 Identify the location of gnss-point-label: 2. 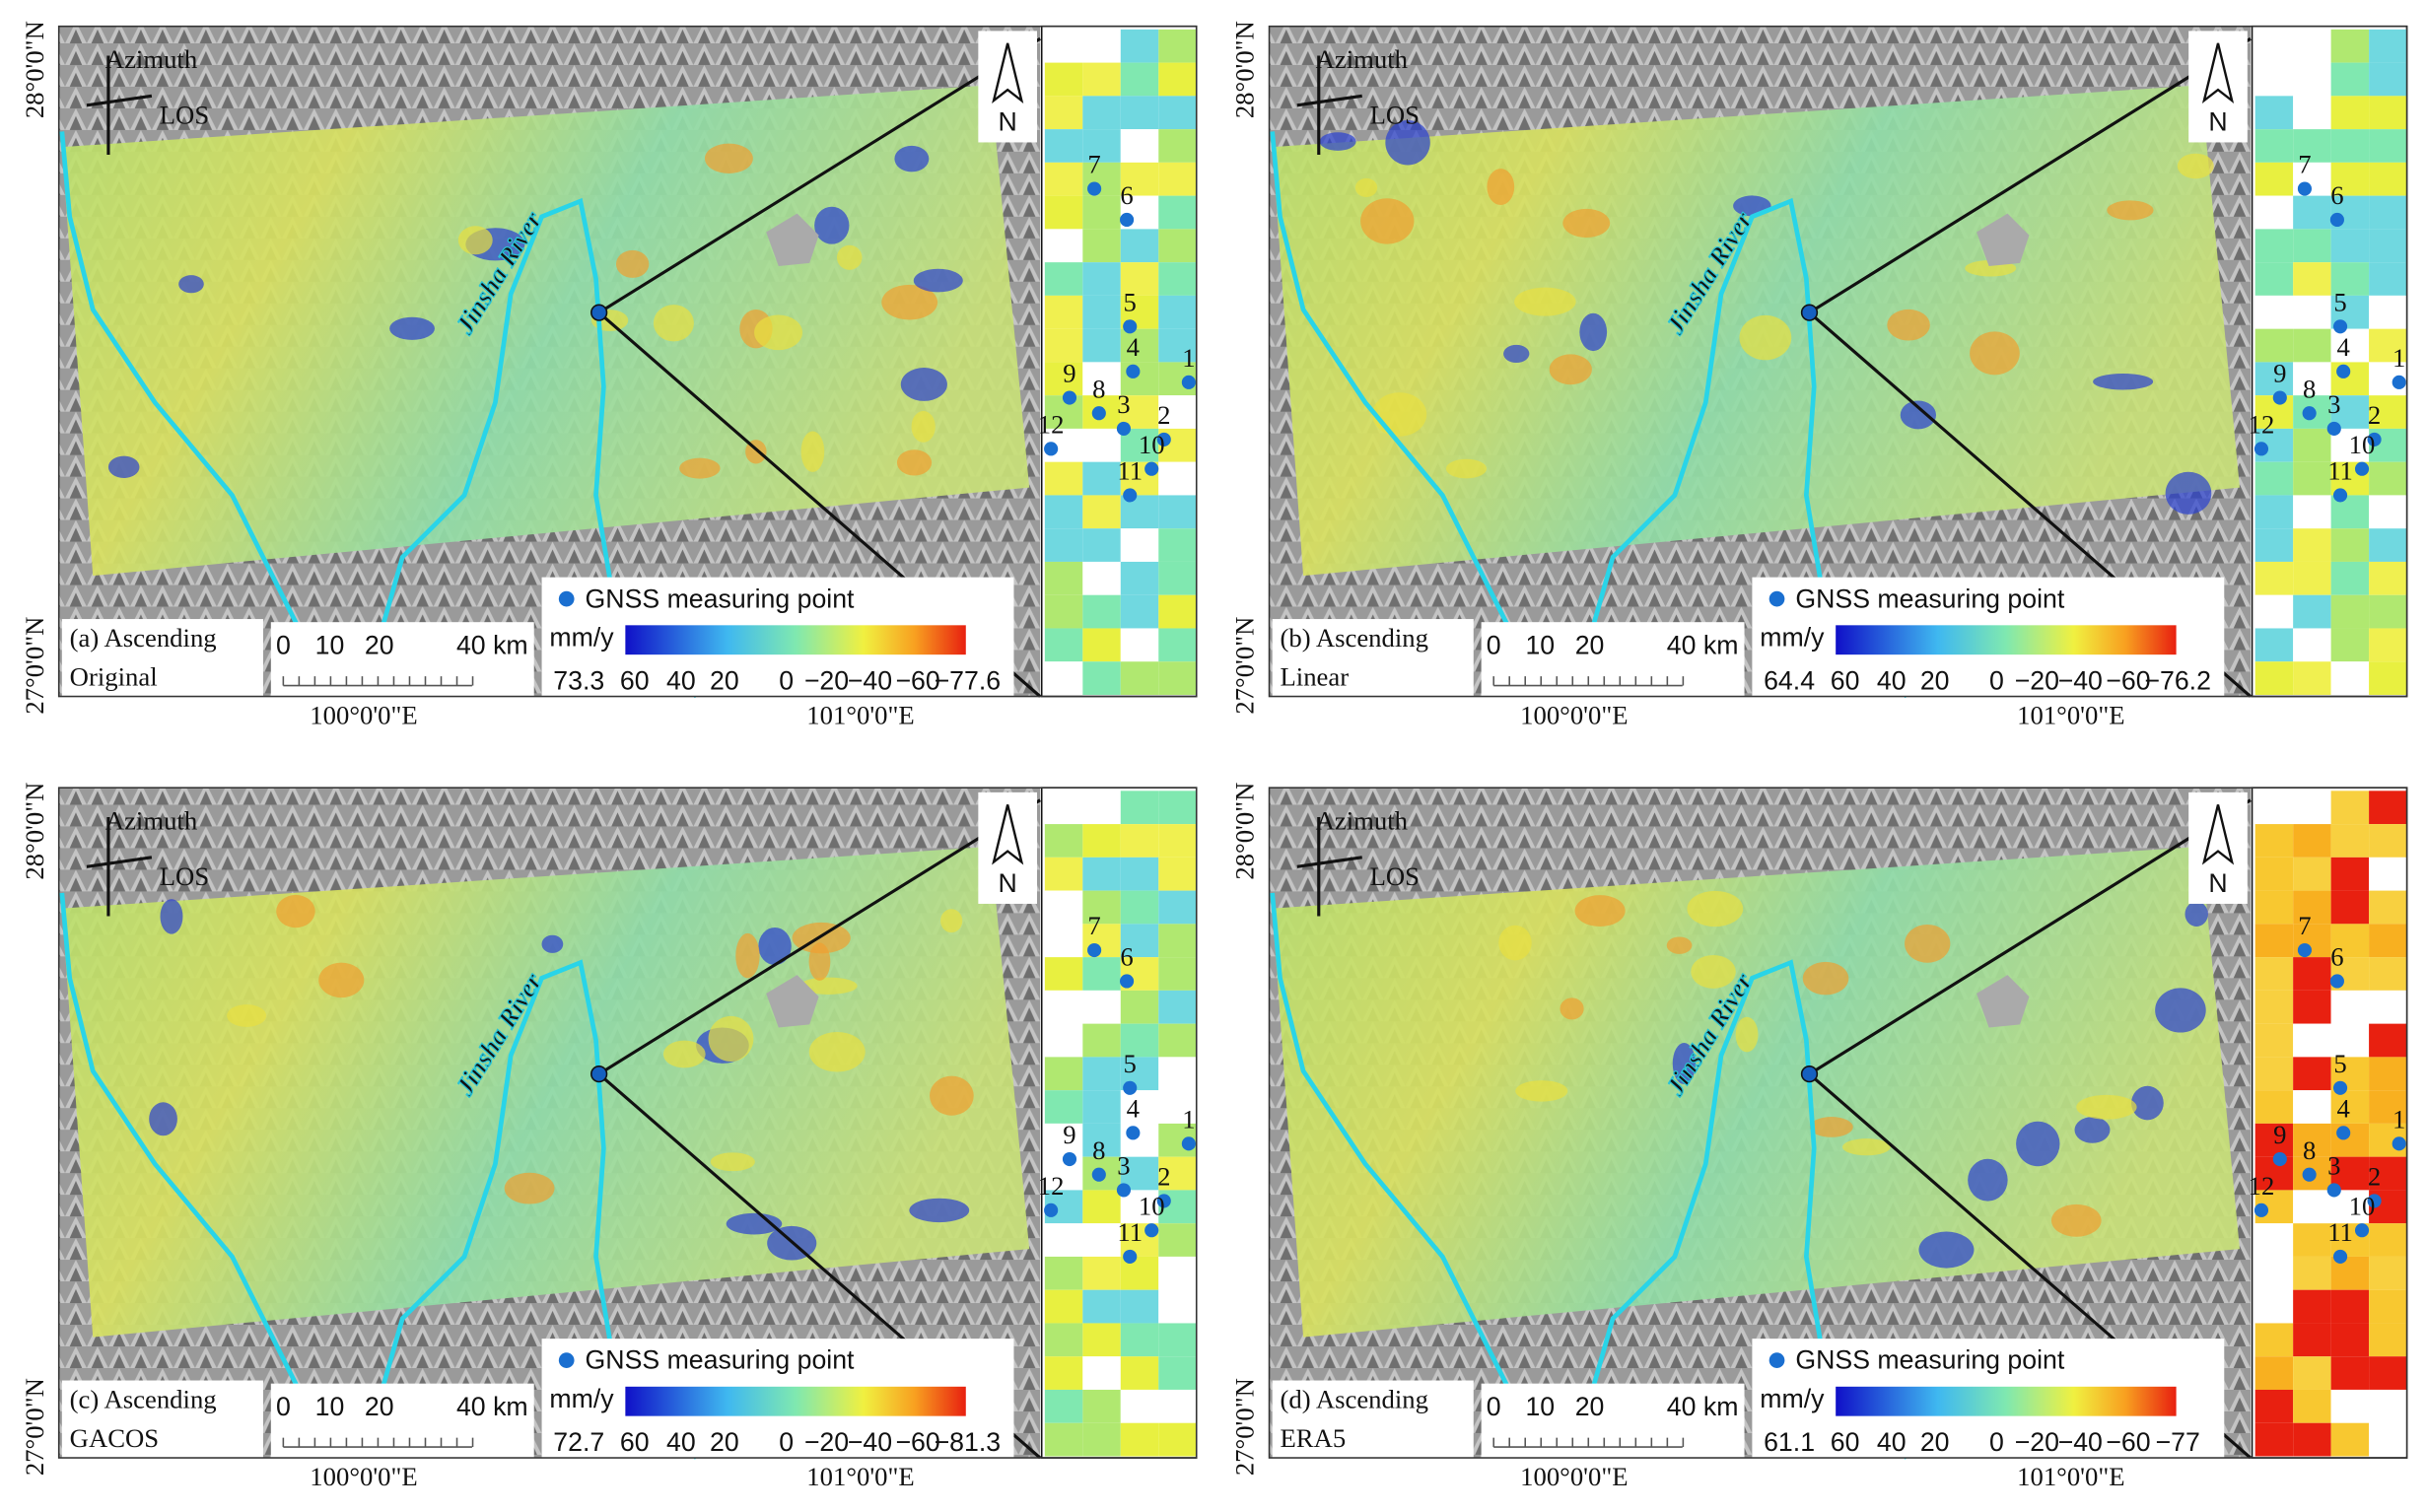
(2374, 1177).